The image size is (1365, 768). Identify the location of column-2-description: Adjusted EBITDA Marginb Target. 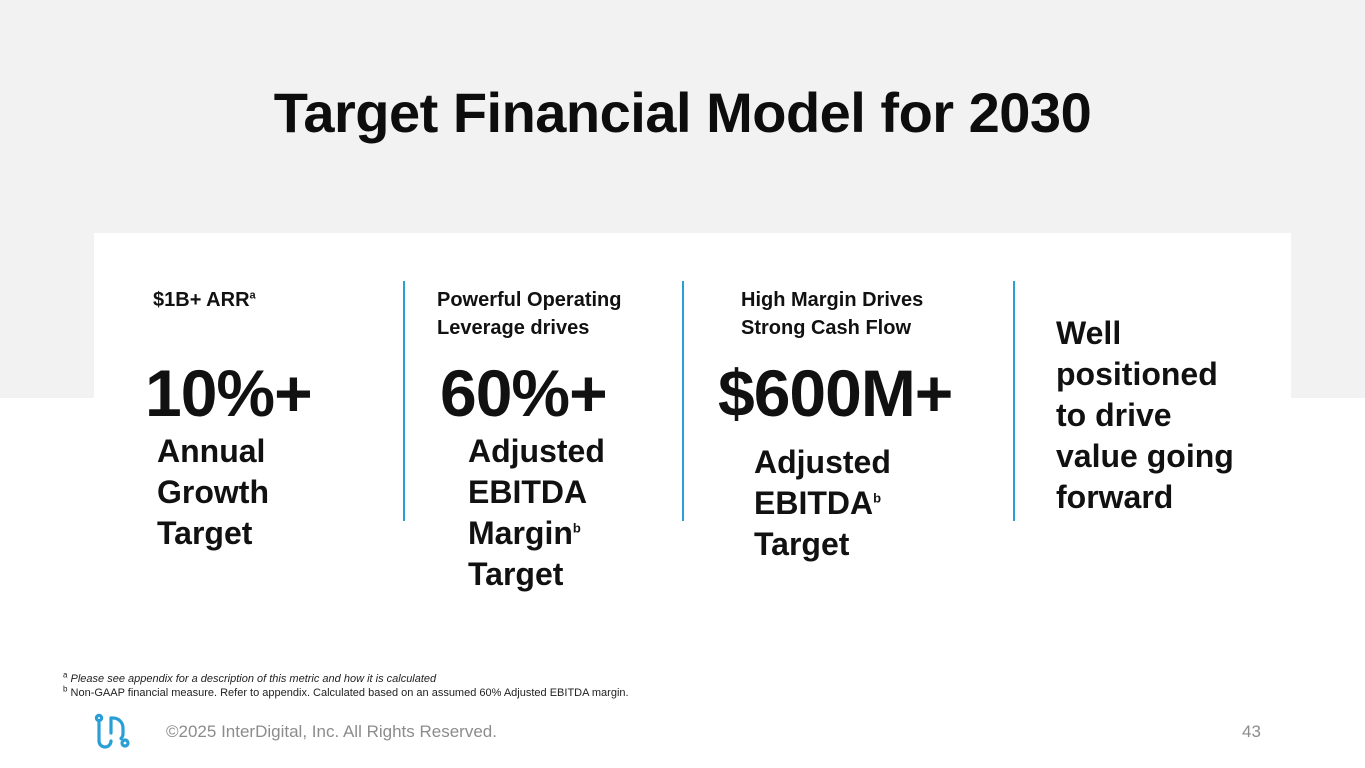
(536, 512).